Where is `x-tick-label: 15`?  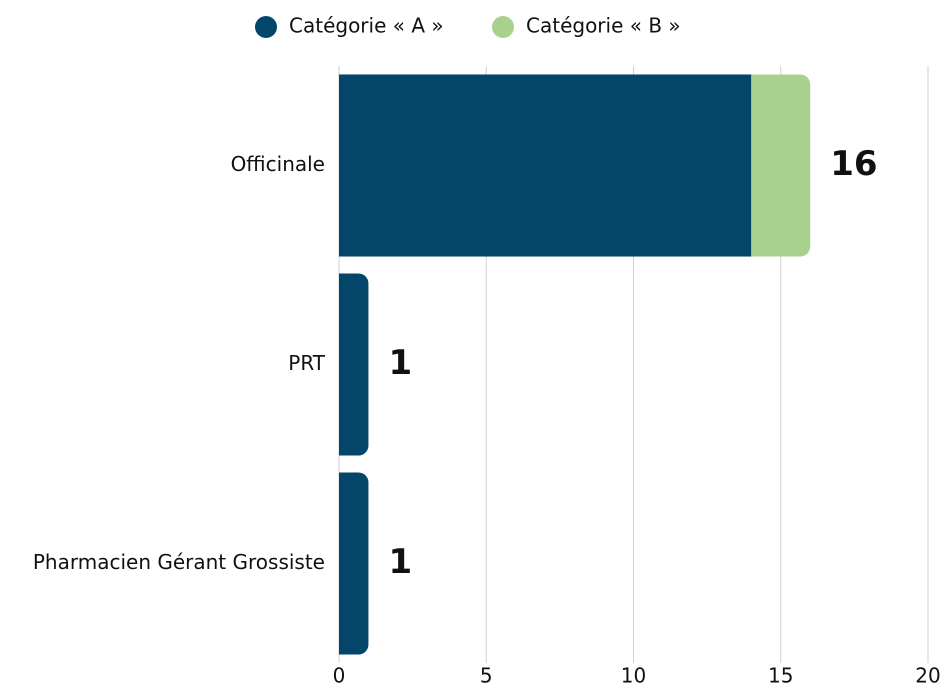
x-tick-label: 15 is located at coordinates (780, 676).